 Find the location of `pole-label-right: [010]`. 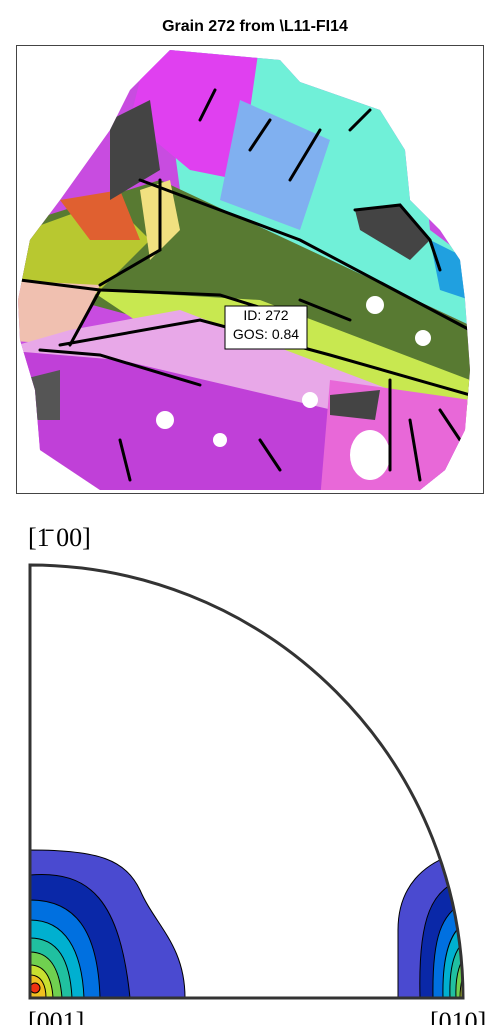

pole-label-right: [010] is located at coordinates (458, 1016).